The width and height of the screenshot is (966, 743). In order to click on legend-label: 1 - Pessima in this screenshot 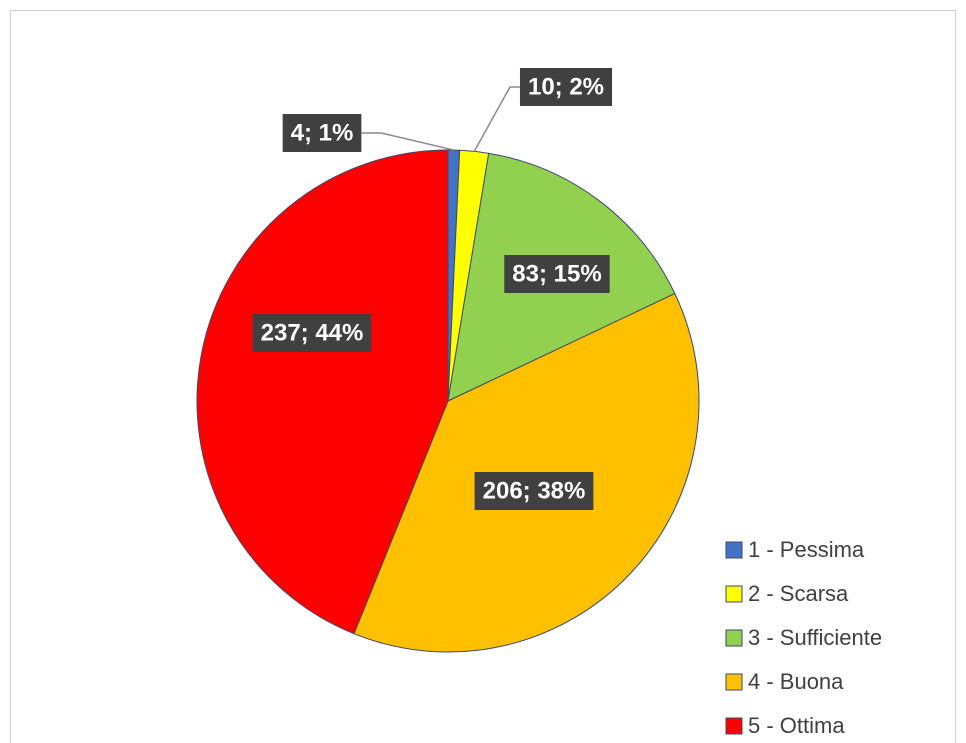, I will do `click(806, 549)`.